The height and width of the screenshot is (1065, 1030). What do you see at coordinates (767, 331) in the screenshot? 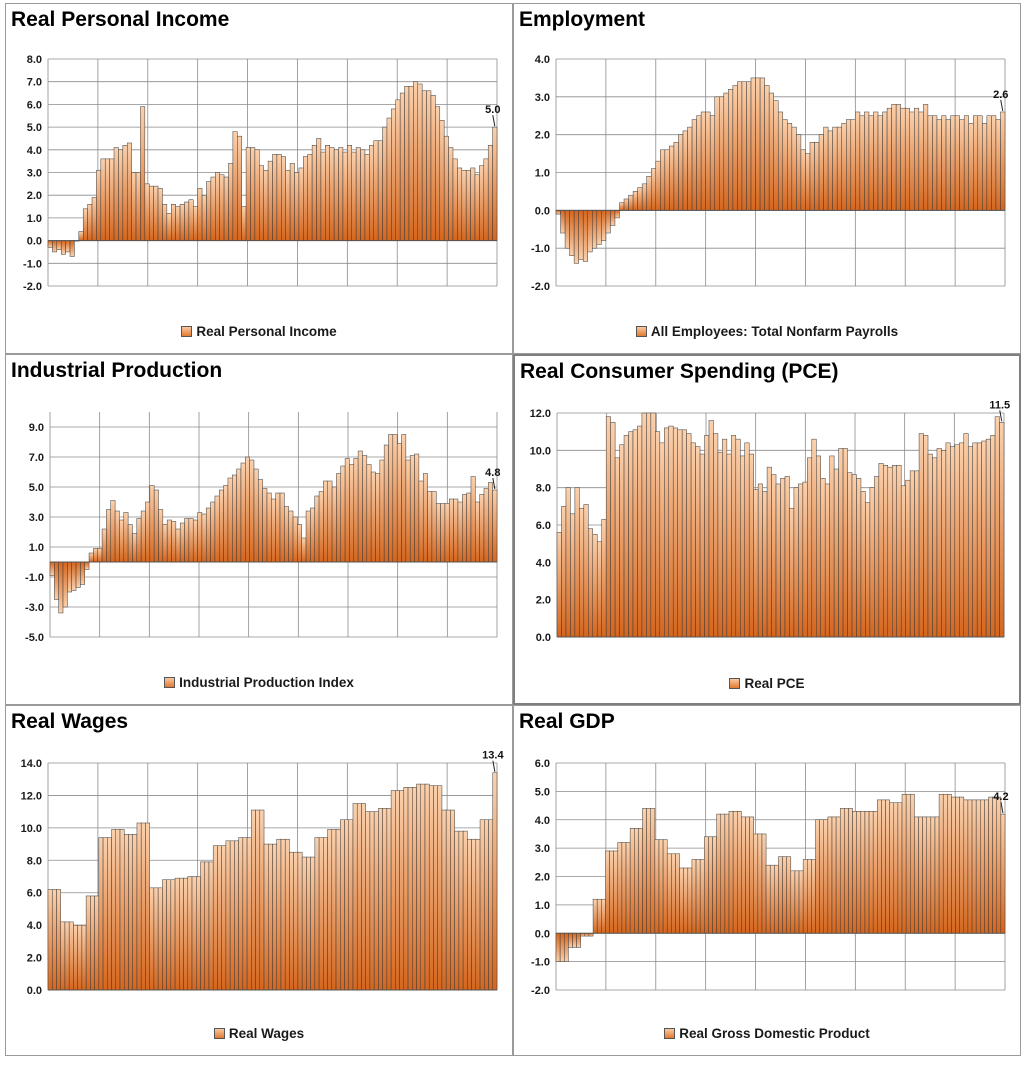
I see `chart-legend: All Employees: Total Nonfarm Payrolls` at bounding box center [767, 331].